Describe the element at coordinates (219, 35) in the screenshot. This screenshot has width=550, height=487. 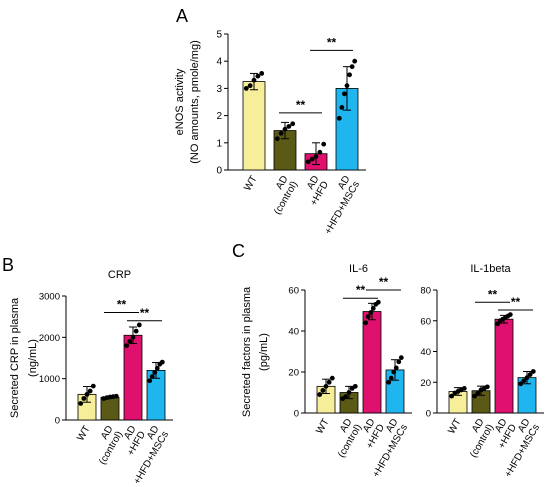
I see `y-tick-label: 5` at that location.